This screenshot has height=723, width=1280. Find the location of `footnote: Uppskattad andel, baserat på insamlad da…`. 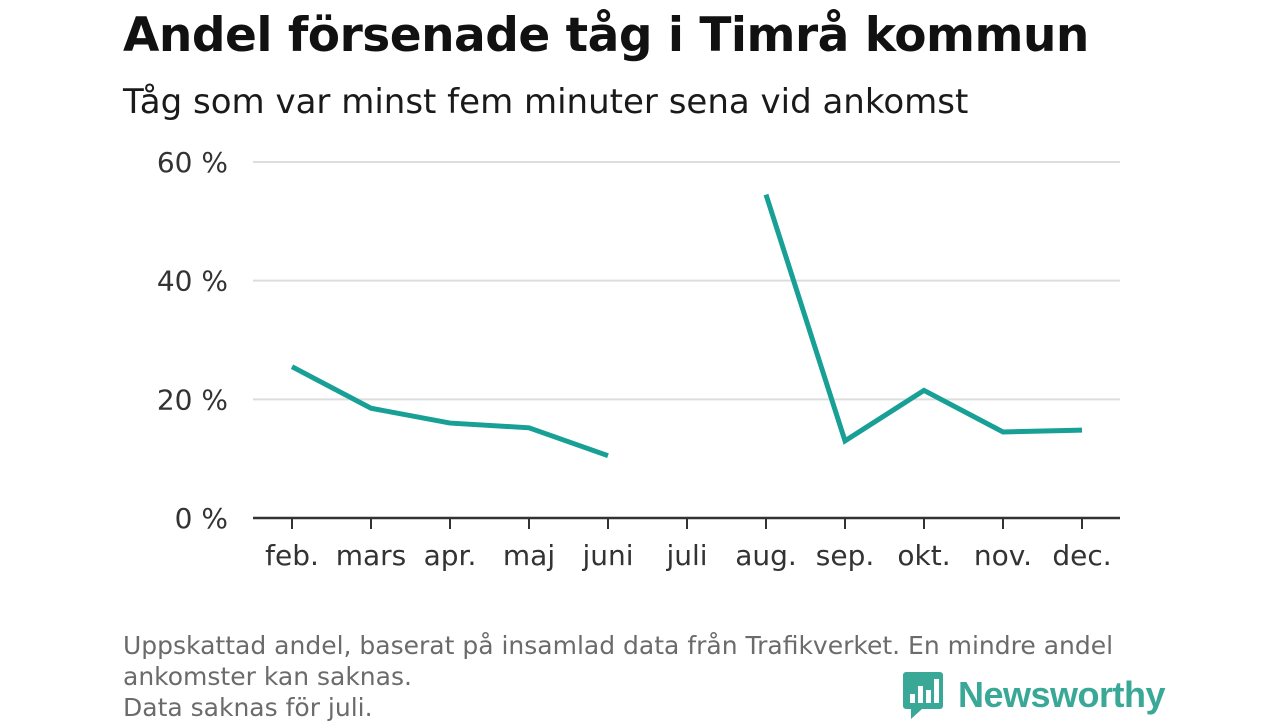

footnote: Uppskattad andel, baserat på insamlad da… is located at coordinates (638, 676).